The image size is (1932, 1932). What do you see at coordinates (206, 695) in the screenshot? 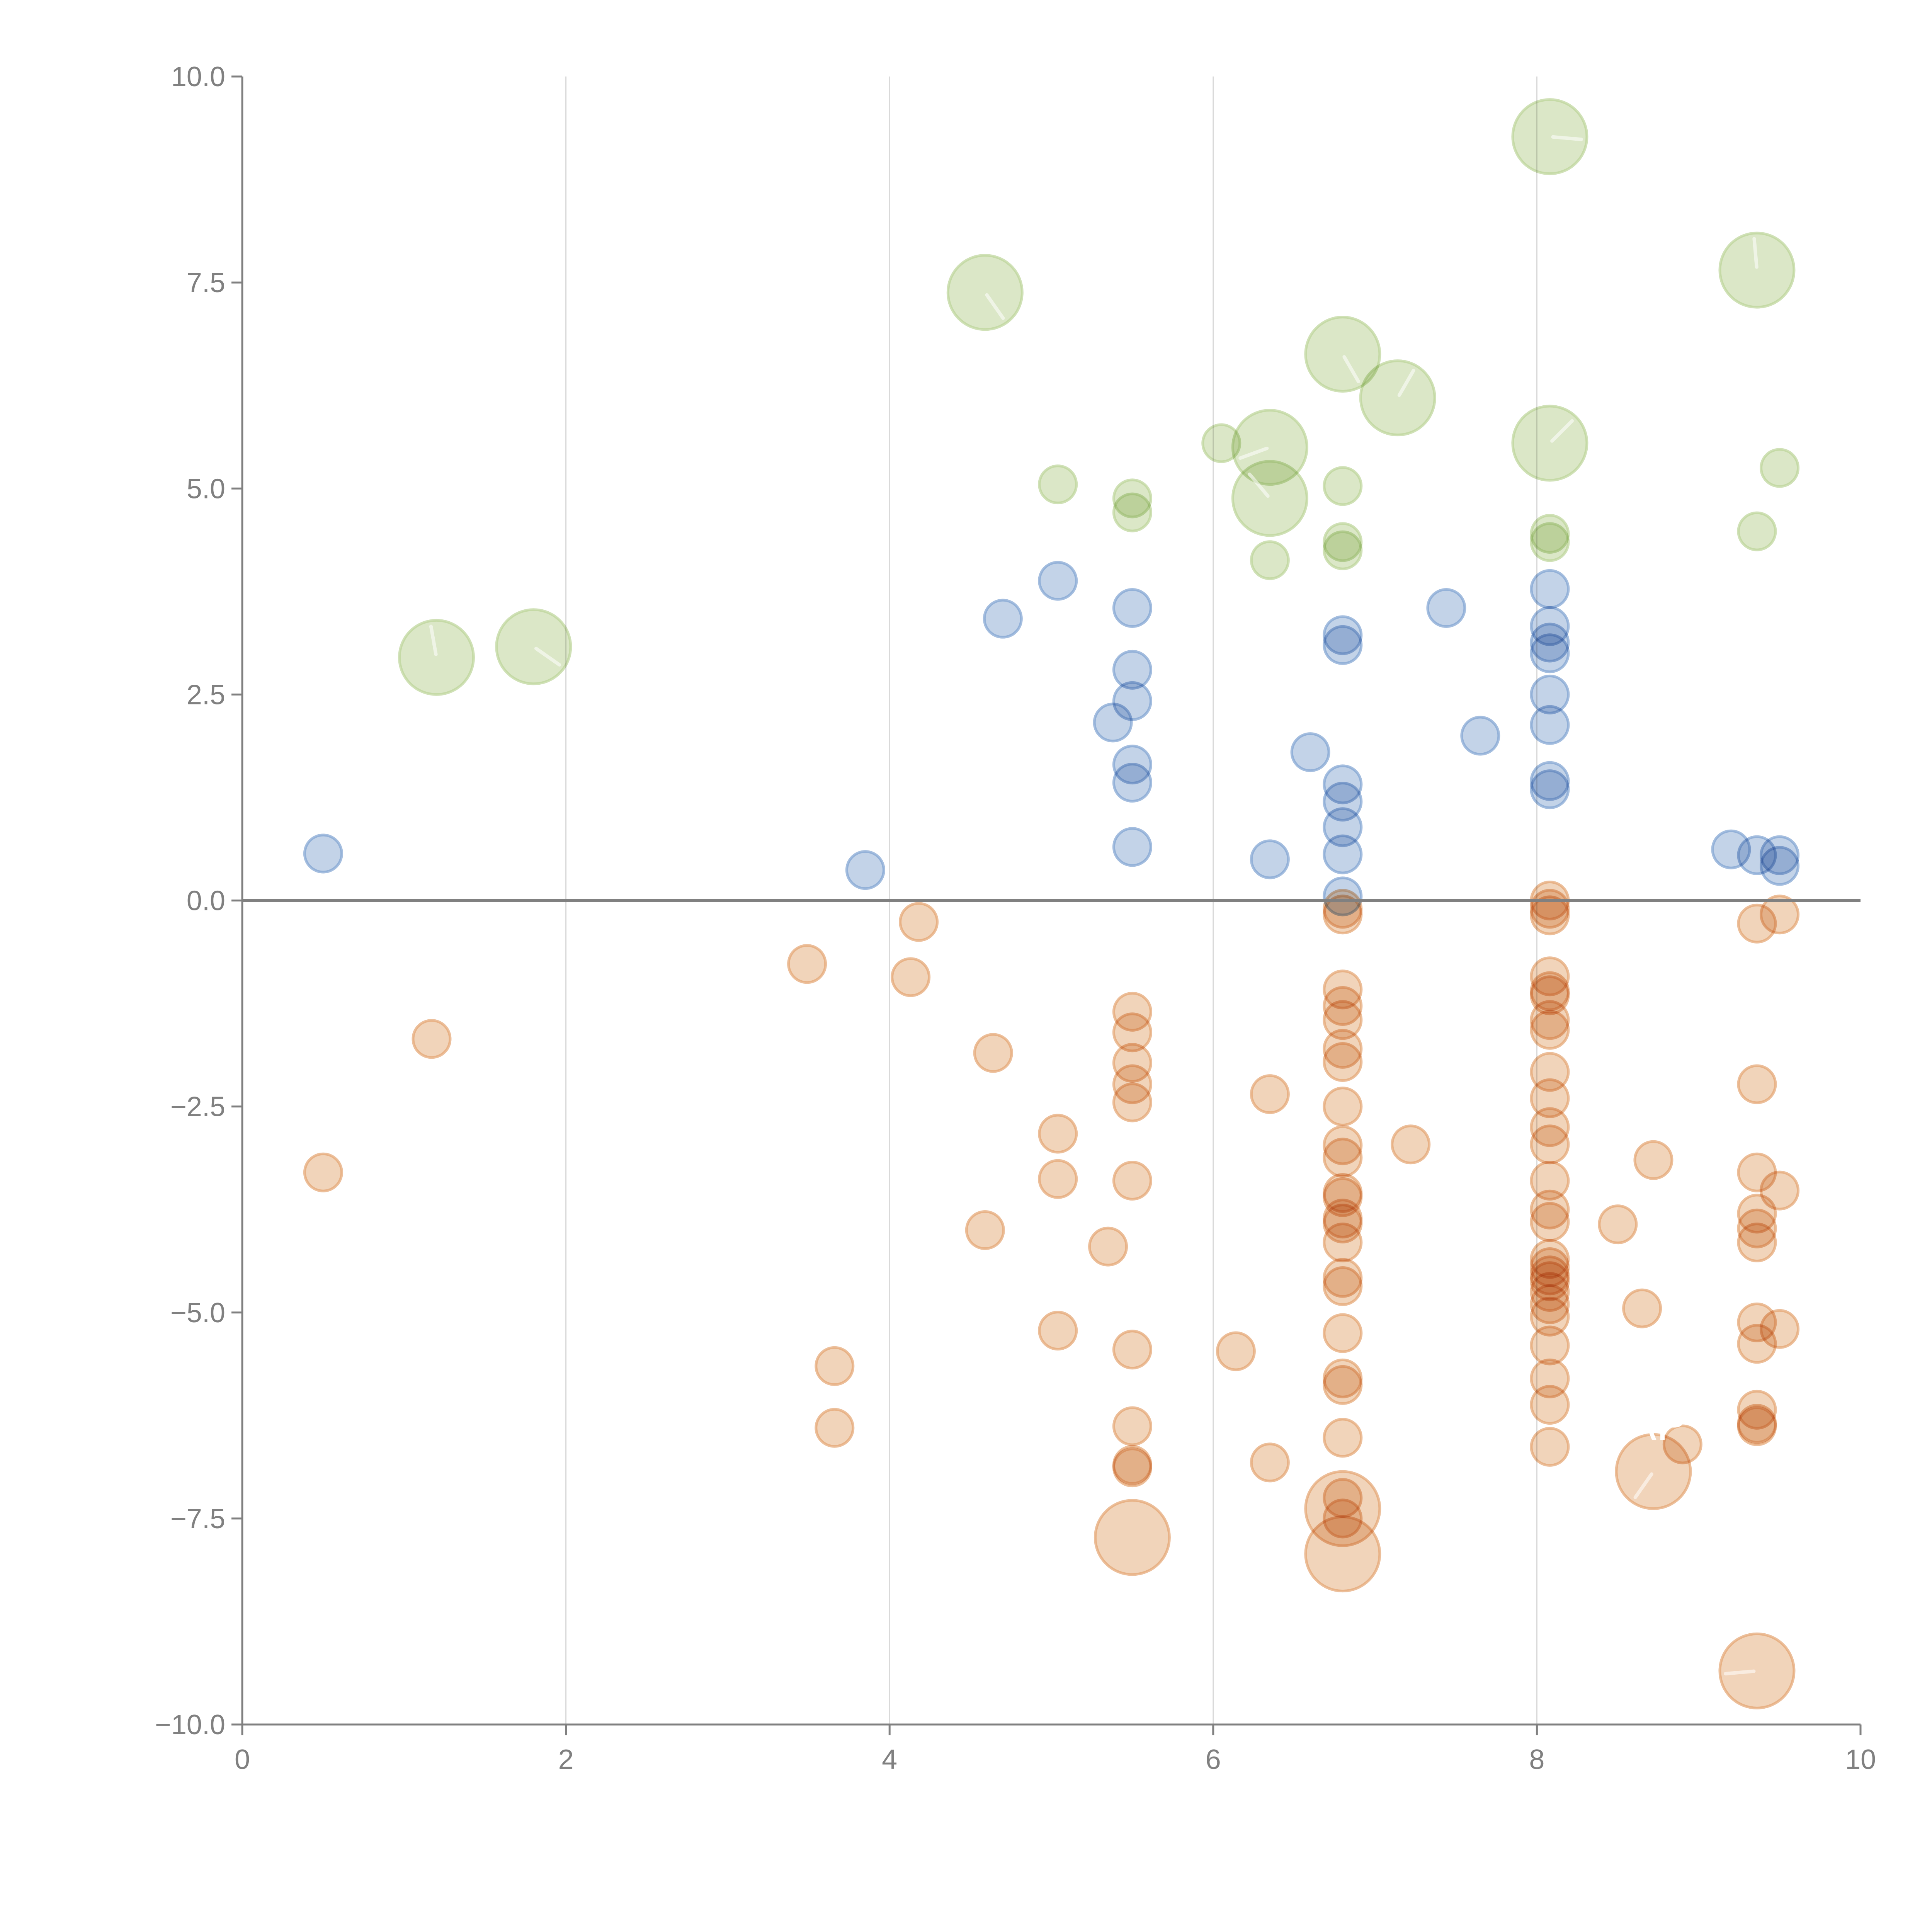
I see `y-tick-label: 2.5` at bounding box center [206, 695].